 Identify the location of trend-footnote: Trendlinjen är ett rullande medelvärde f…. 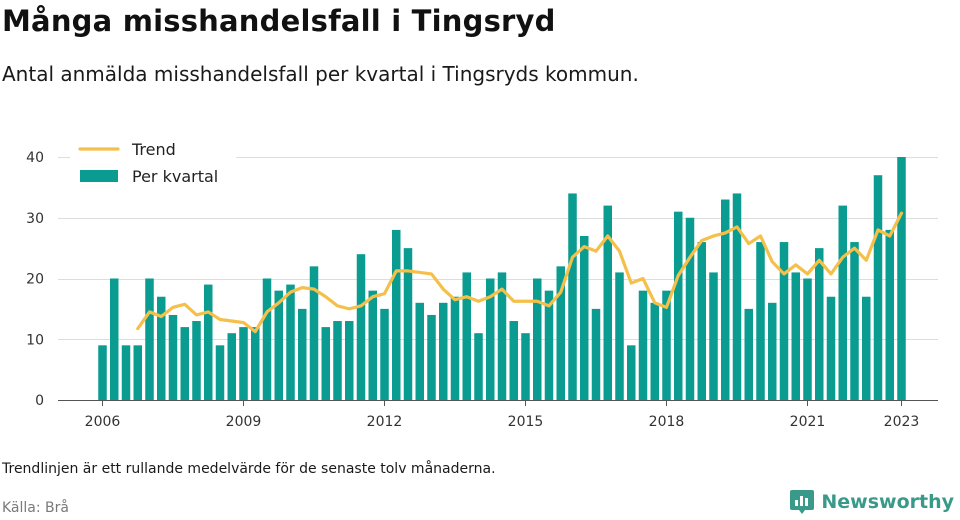
(249, 469).